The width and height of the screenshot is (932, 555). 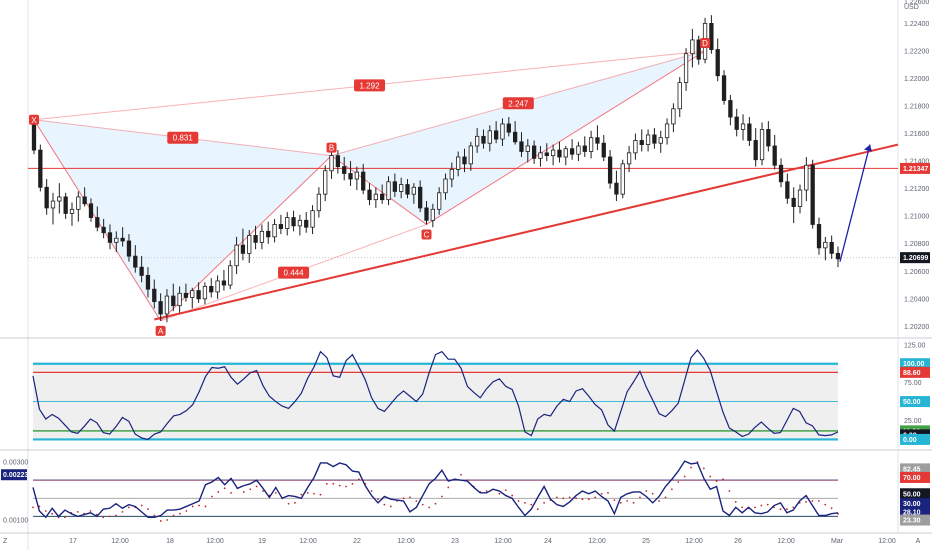 What do you see at coordinates (5, 541) in the screenshot?
I see `corner-label: Z` at bounding box center [5, 541].